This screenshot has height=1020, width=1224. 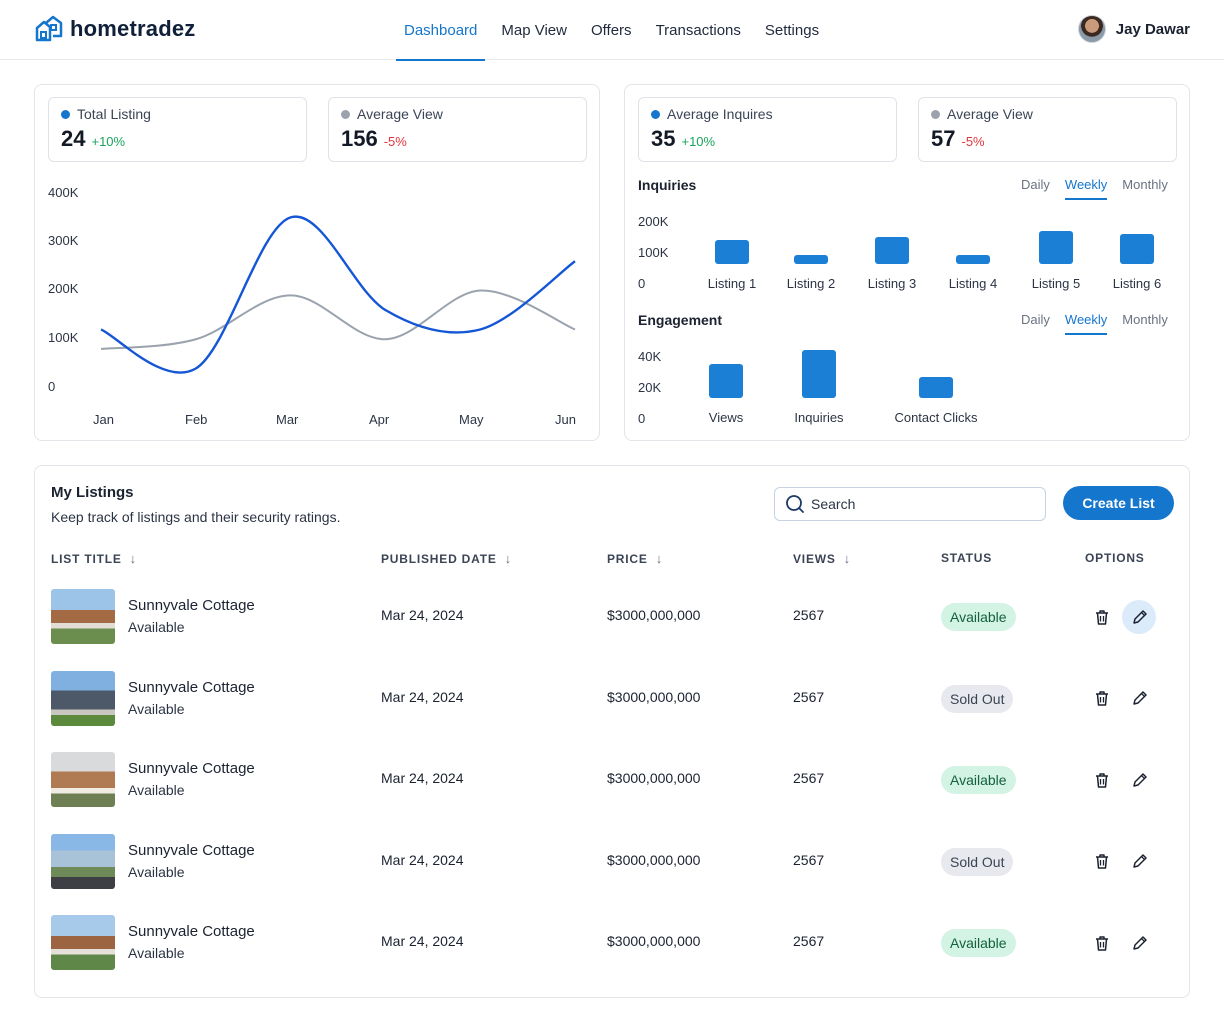 What do you see at coordinates (663, 138) in the screenshot?
I see `stat-value: 35` at bounding box center [663, 138].